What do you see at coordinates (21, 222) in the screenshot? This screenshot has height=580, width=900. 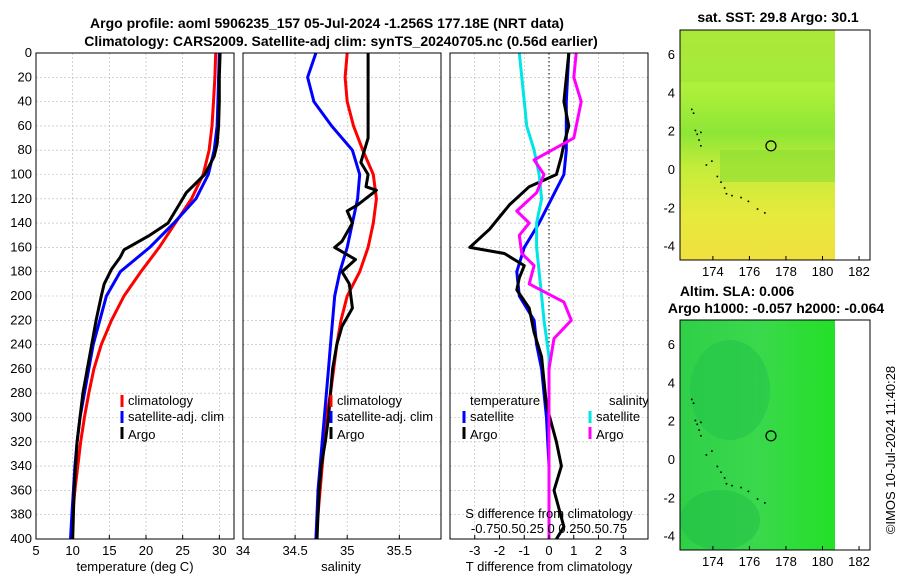 I see `y-tick-label: 140` at bounding box center [21, 222].